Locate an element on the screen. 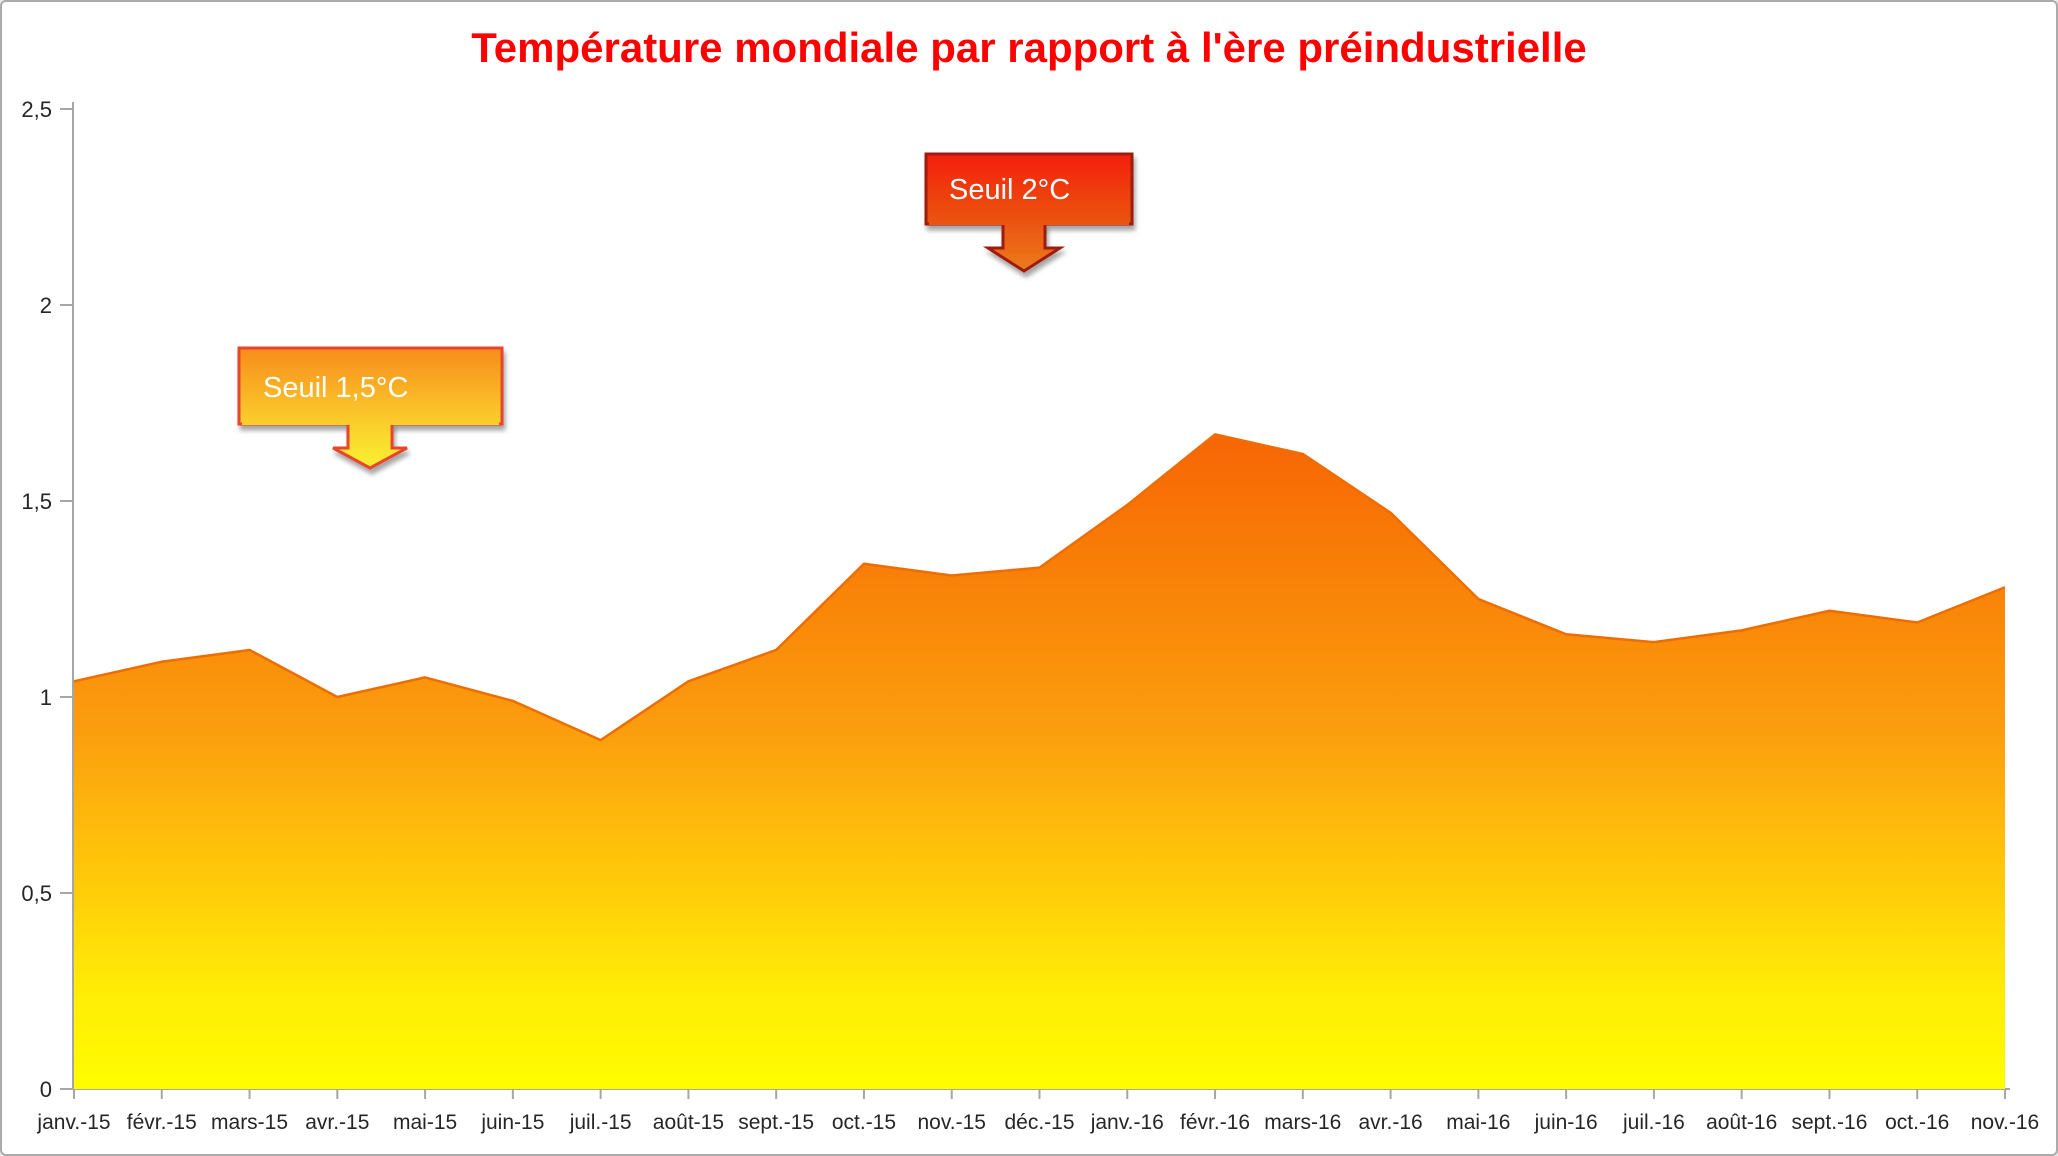 This screenshot has width=2058, height=1156. x-axis-label: avr.-15 is located at coordinates (337, 1122).